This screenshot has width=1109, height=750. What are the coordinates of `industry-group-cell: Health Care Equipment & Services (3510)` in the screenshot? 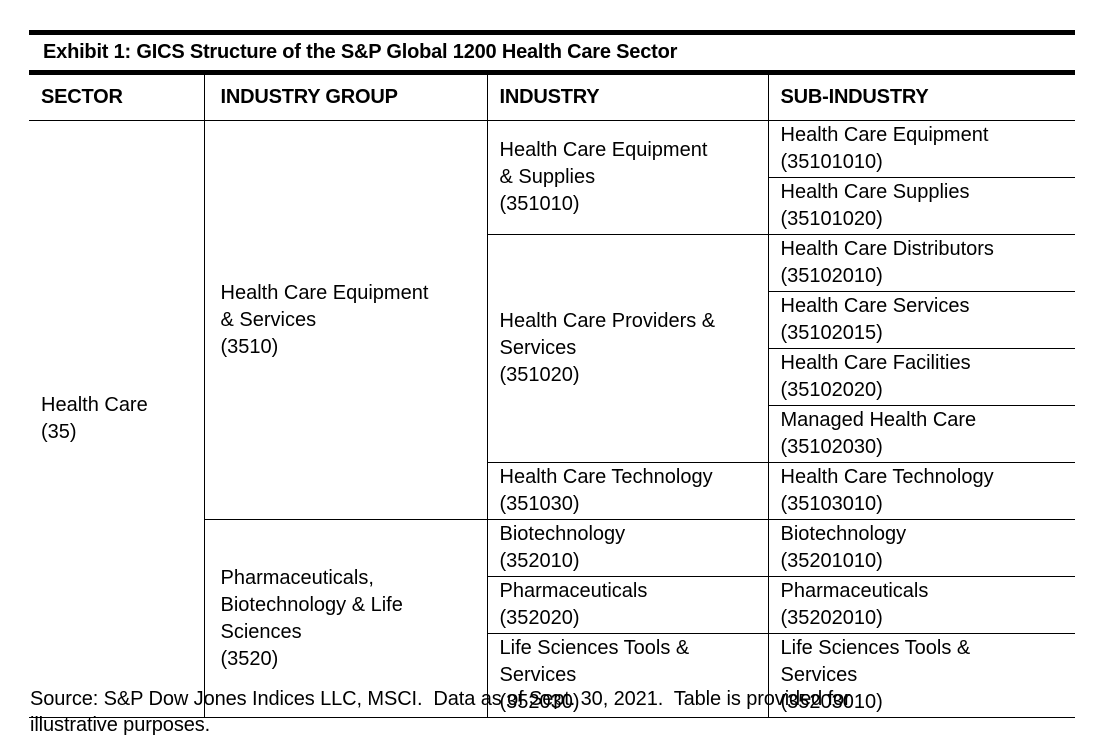 It's located at (345, 320).